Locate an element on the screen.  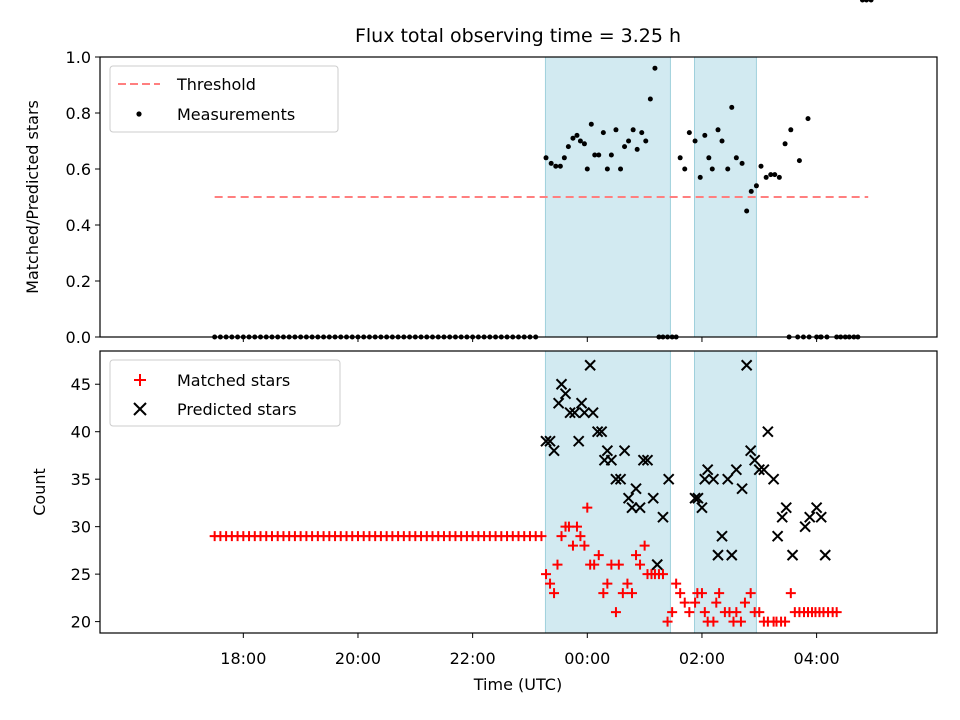
chart-title: Flux total observing time = 3.25 h is located at coordinates (518, 36).